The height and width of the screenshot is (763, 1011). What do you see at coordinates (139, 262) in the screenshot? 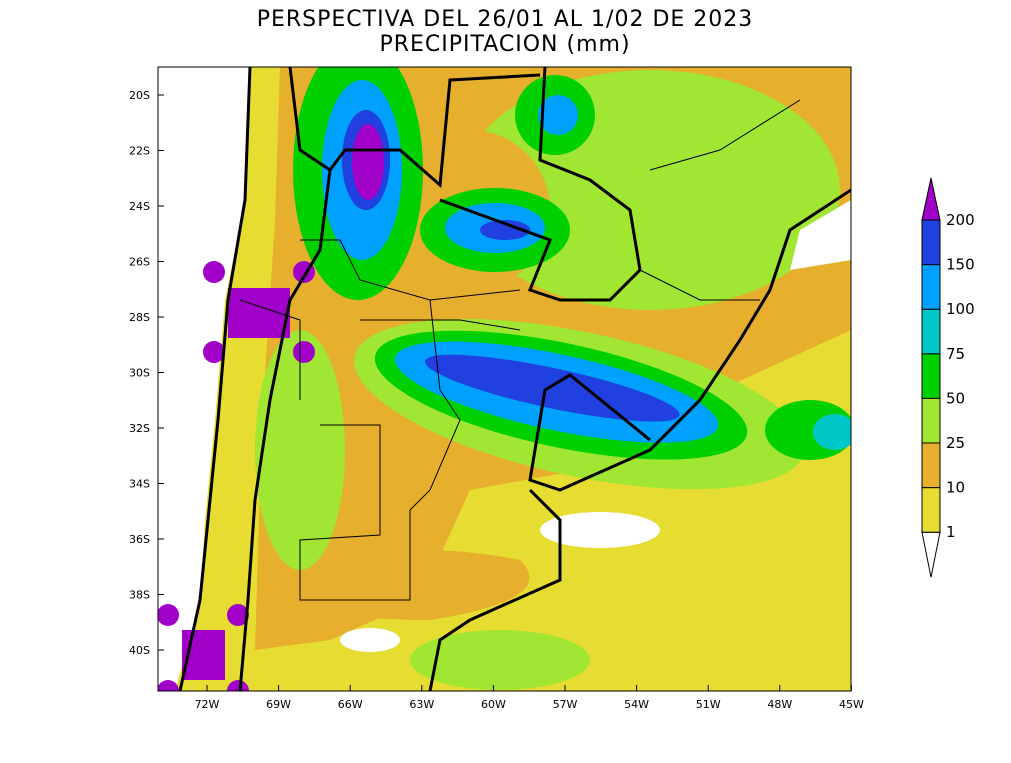
I see `lat-label: 26S` at bounding box center [139, 262].